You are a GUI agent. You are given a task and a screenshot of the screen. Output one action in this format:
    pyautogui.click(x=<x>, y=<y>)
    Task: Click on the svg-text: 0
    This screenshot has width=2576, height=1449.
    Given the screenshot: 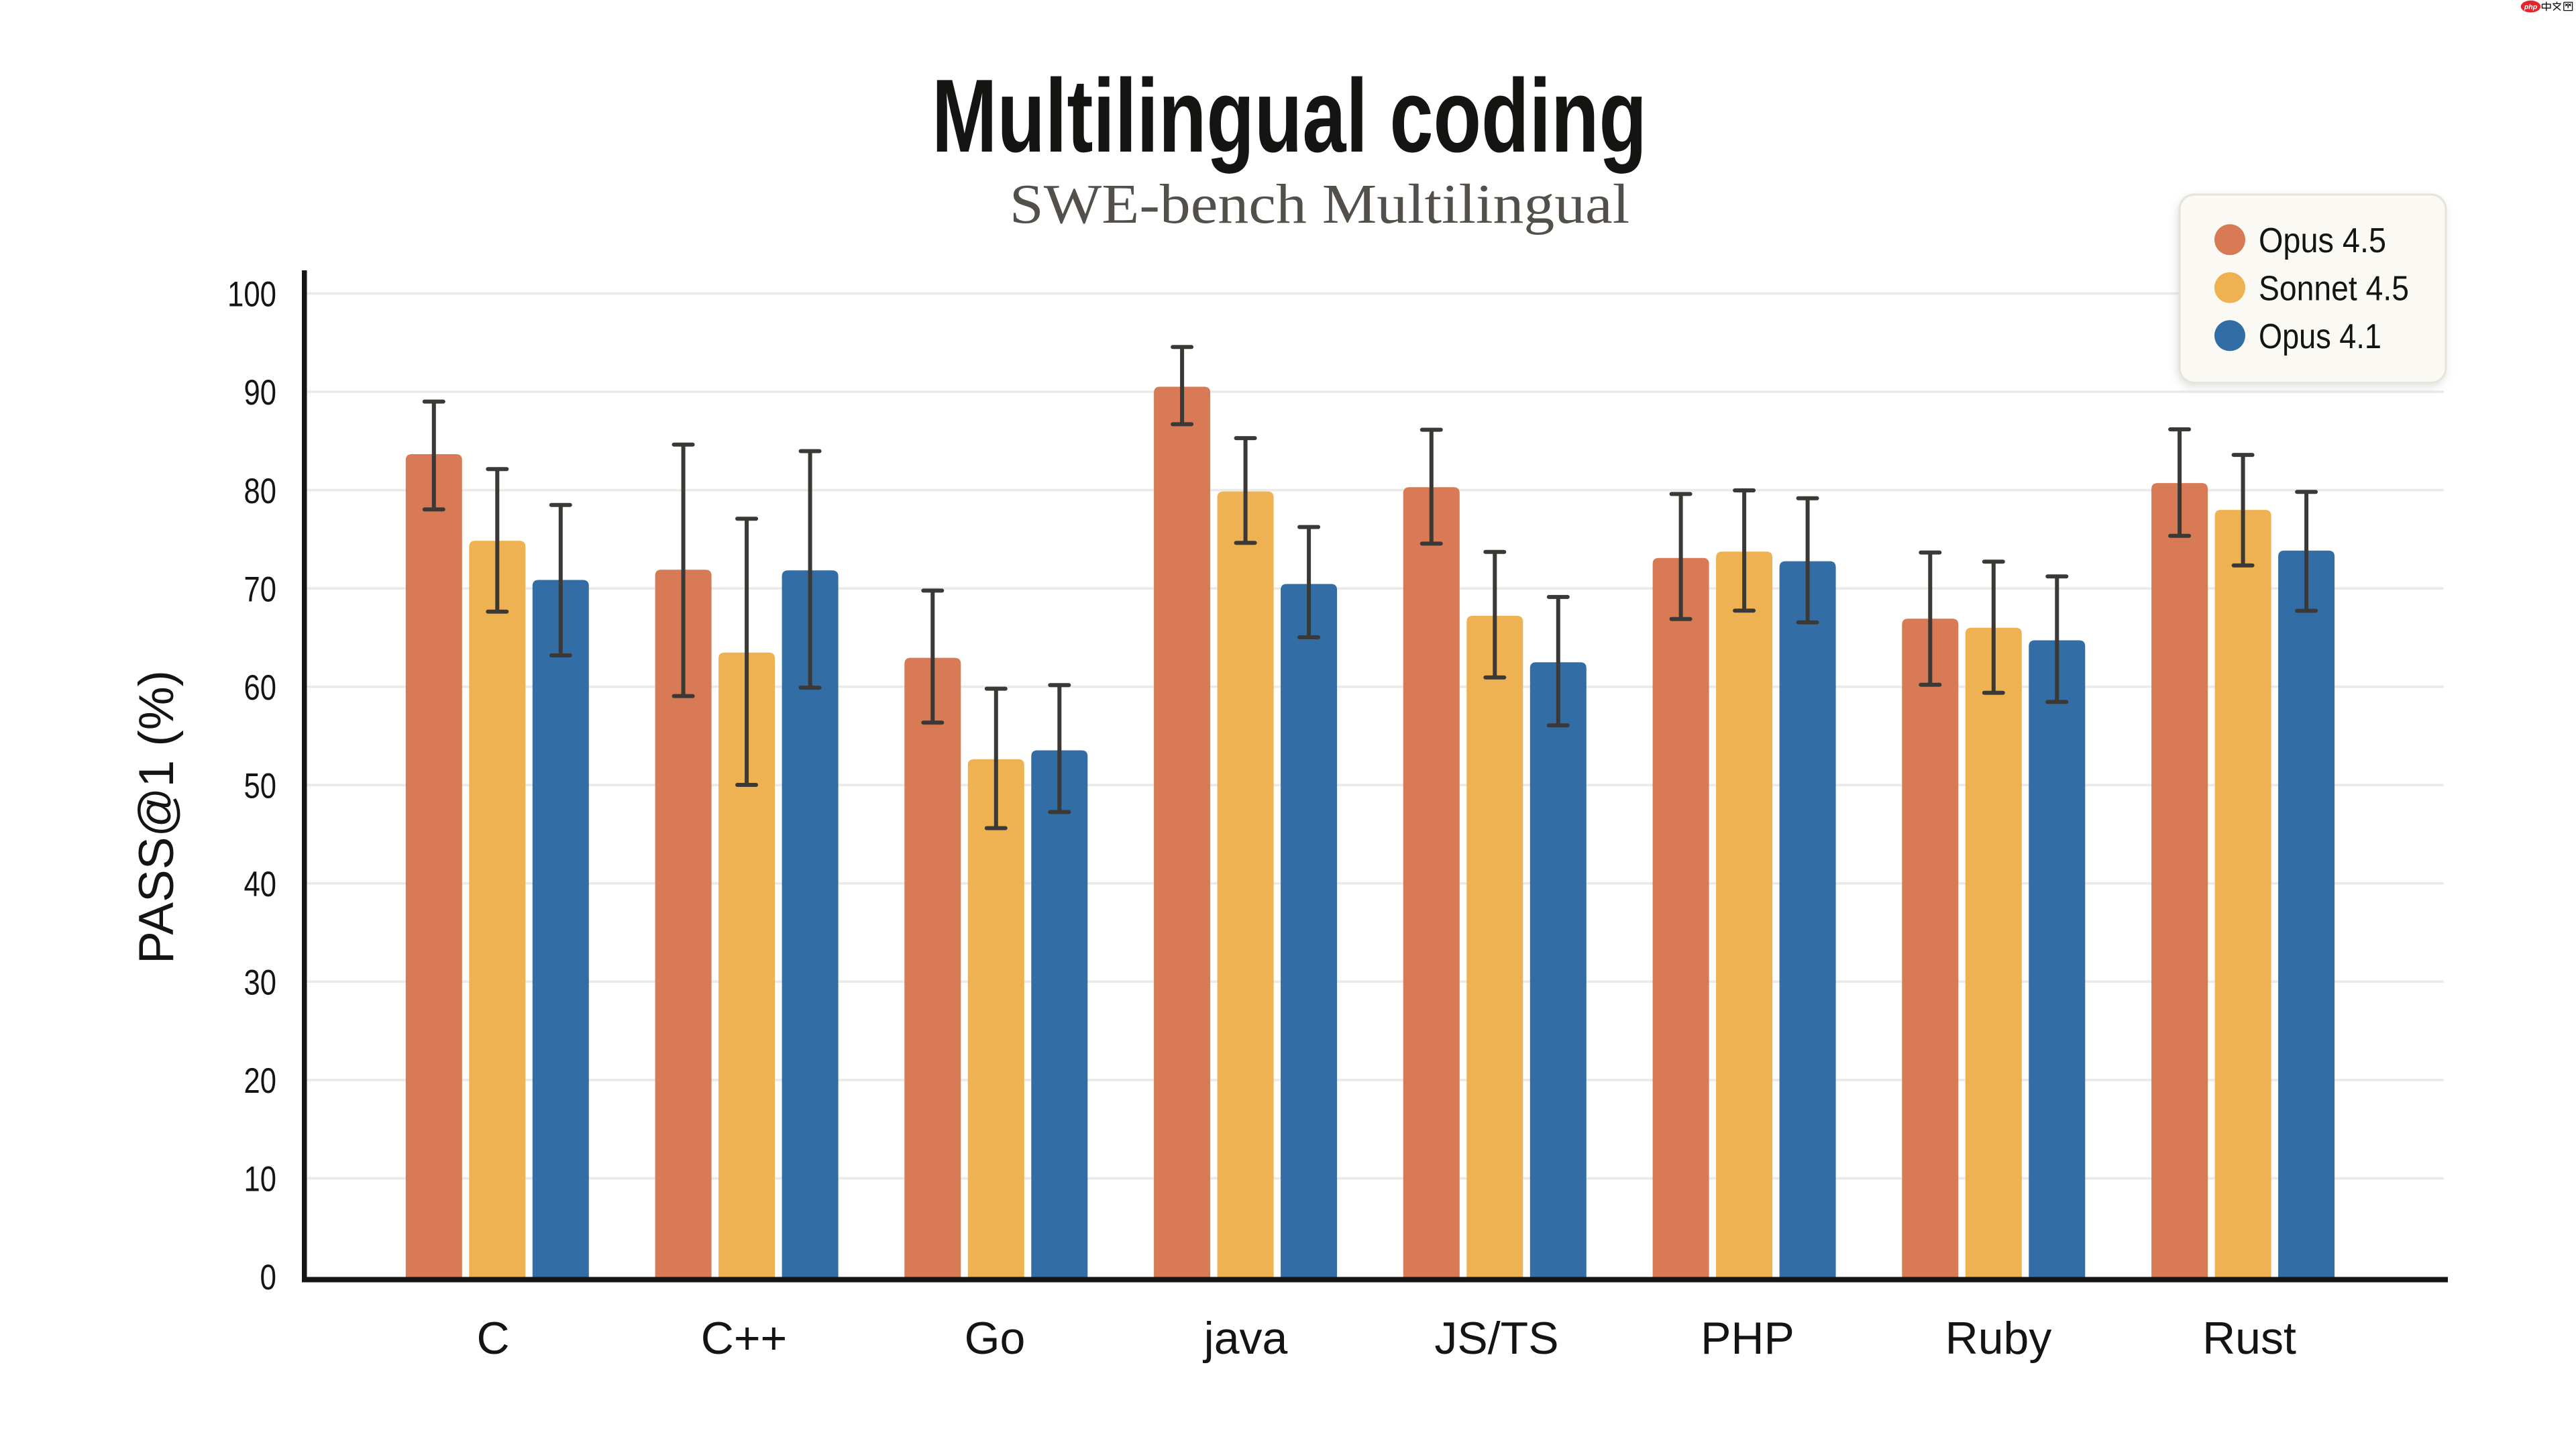 What is the action you would take?
    pyautogui.click(x=268, y=1277)
    